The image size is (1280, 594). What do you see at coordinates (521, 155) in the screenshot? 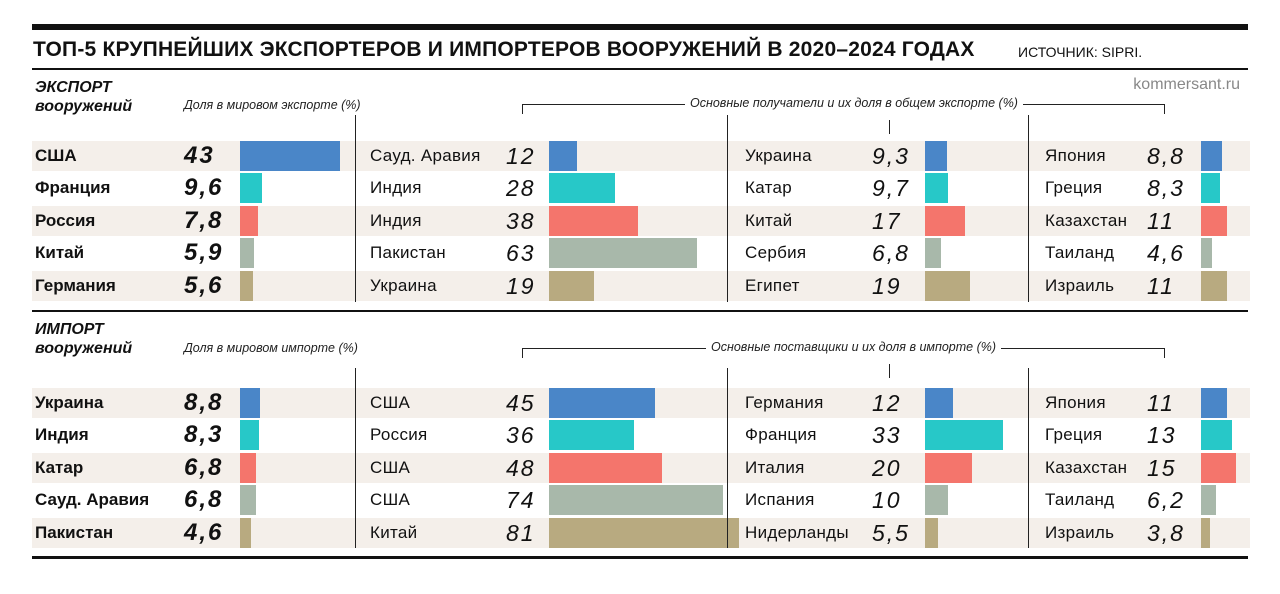
I see `export-partner-value: 12` at bounding box center [521, 155].